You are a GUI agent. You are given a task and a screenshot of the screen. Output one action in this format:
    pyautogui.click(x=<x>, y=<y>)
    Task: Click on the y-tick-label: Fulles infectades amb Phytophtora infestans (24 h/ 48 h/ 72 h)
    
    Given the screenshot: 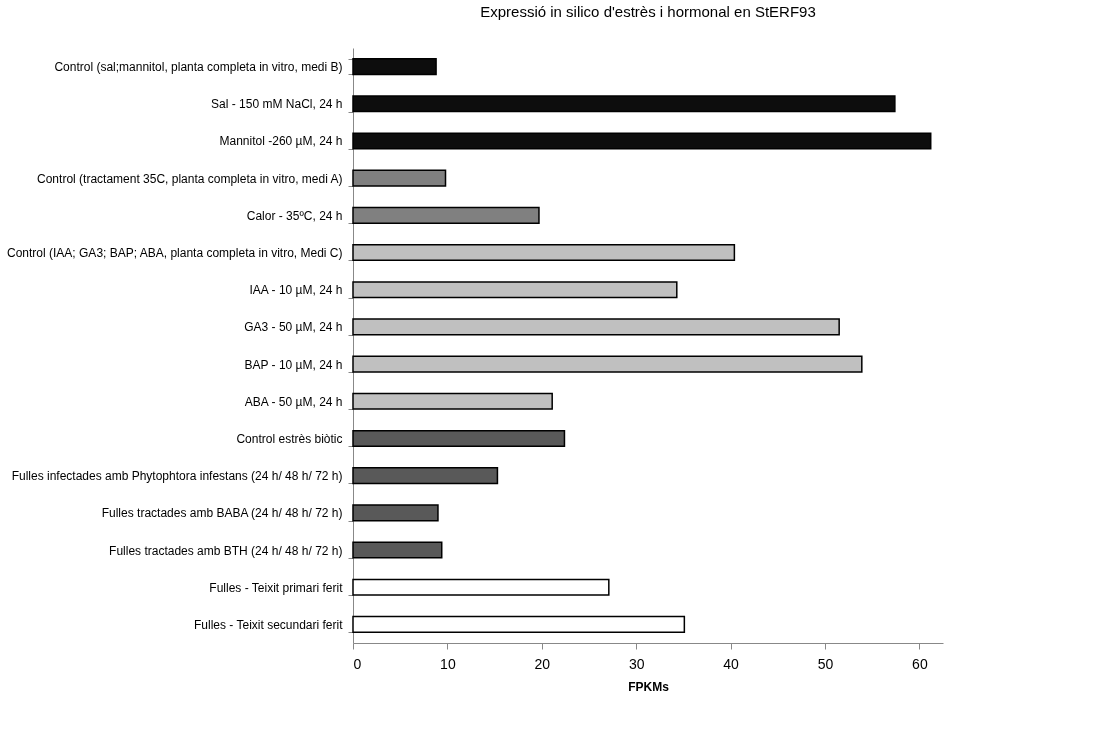 What is the action you would take?
    pyautogui.click(x=177, y=476)
    